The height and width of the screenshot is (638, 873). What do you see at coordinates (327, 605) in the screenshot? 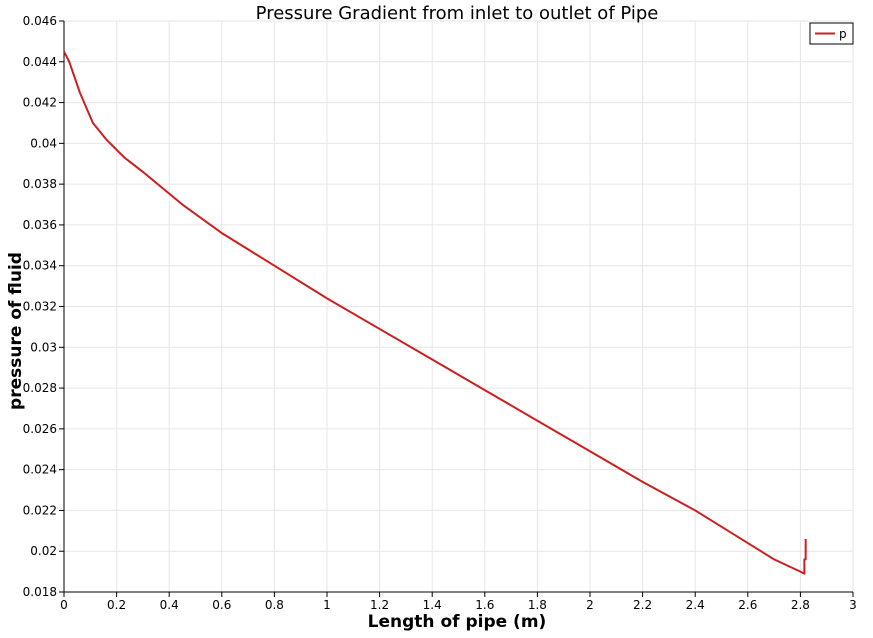
I see `x-tick-label: 1` at bounding box center [327, 605].